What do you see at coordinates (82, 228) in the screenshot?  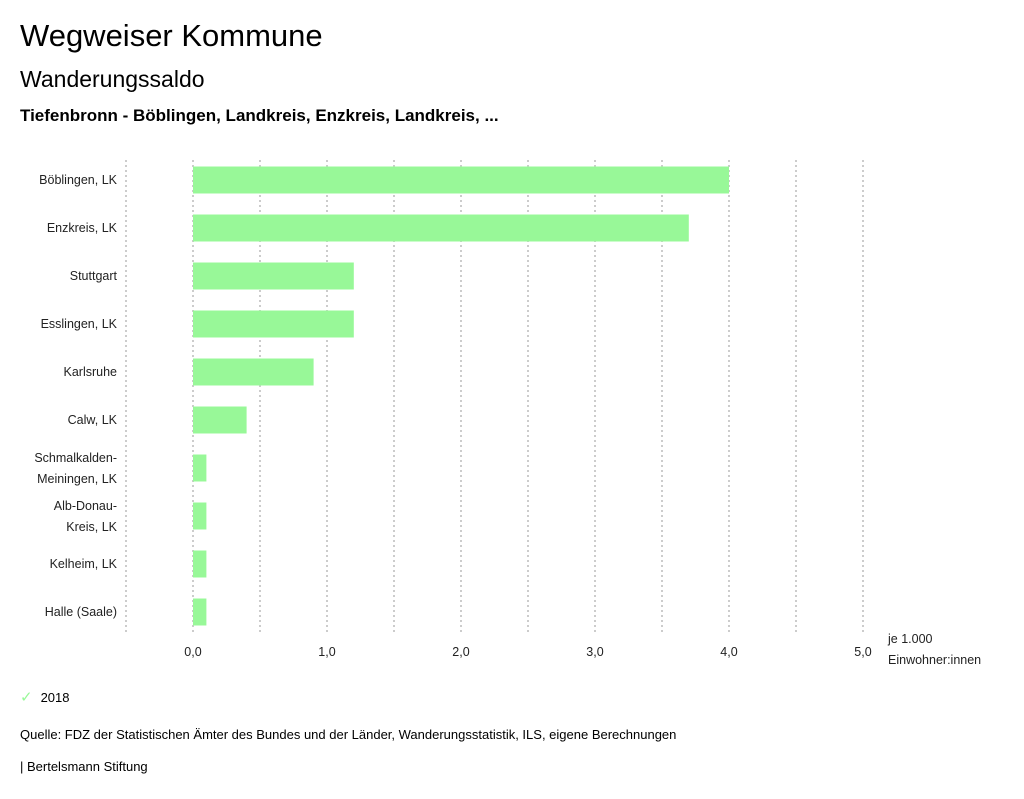 I see `category-label: Enzkreis, LK` at bounding box center [82, 228].